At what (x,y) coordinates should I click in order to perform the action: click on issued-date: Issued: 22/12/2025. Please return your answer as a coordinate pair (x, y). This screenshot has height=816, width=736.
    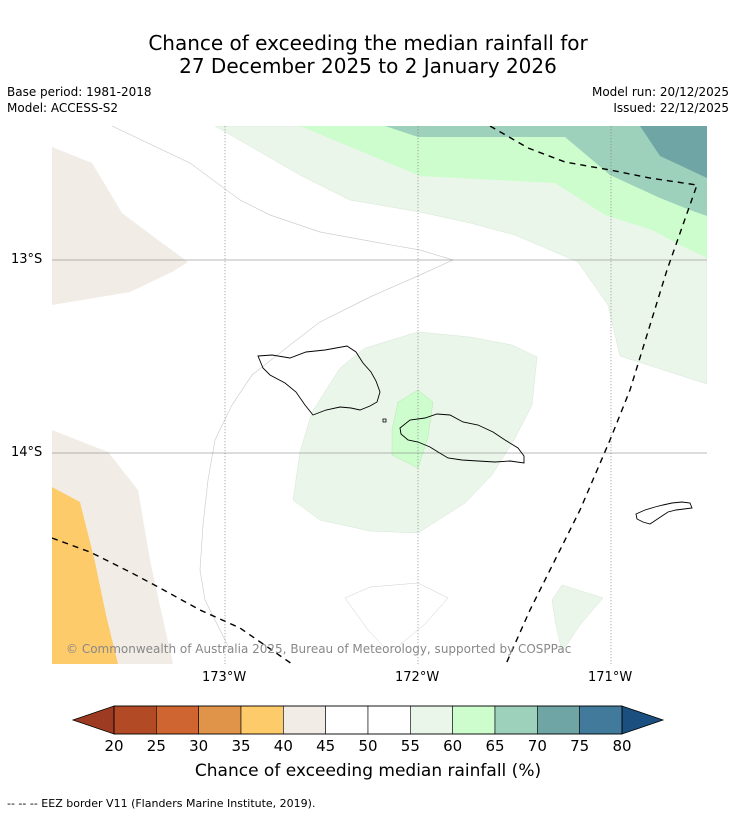
    Looking at the image, I should click on (671, 108).